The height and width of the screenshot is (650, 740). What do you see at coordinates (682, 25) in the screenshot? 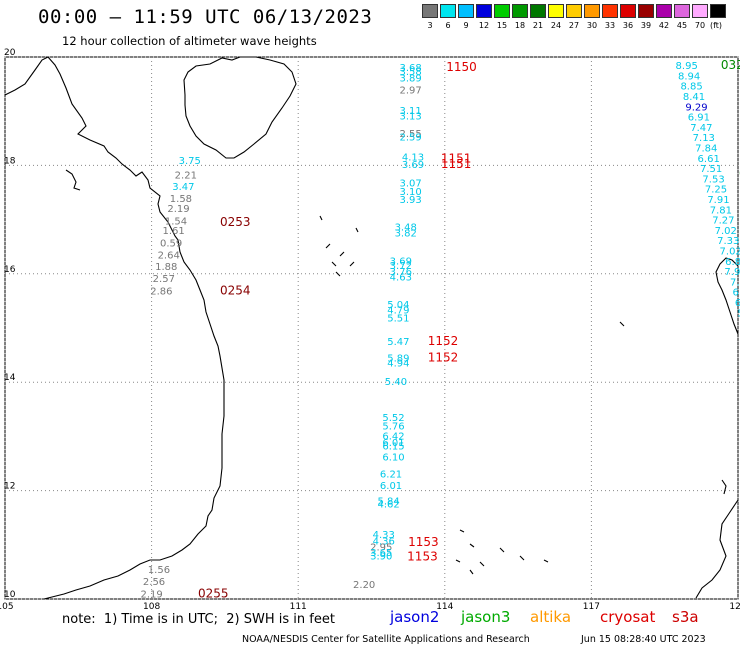
I see `legend-value-label: 45` at bounding box center [682, 25].